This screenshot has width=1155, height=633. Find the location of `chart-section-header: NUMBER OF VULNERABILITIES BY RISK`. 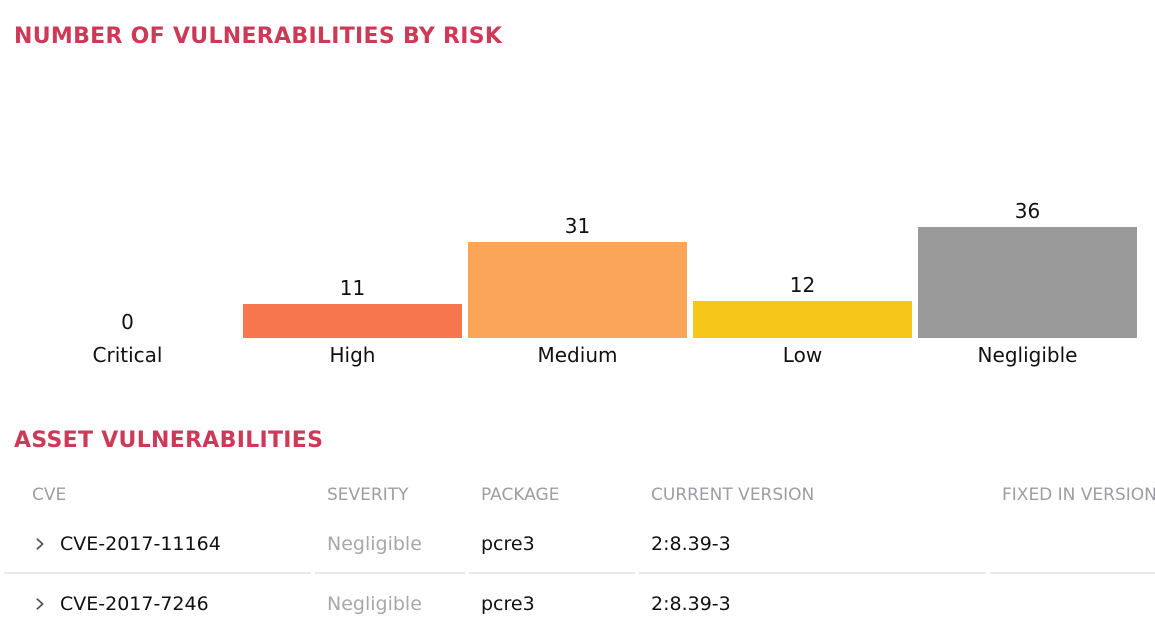

chart-section-header: NUMBER OF VULNERABILITIES BY RISK is located at coordinates (577, 25).